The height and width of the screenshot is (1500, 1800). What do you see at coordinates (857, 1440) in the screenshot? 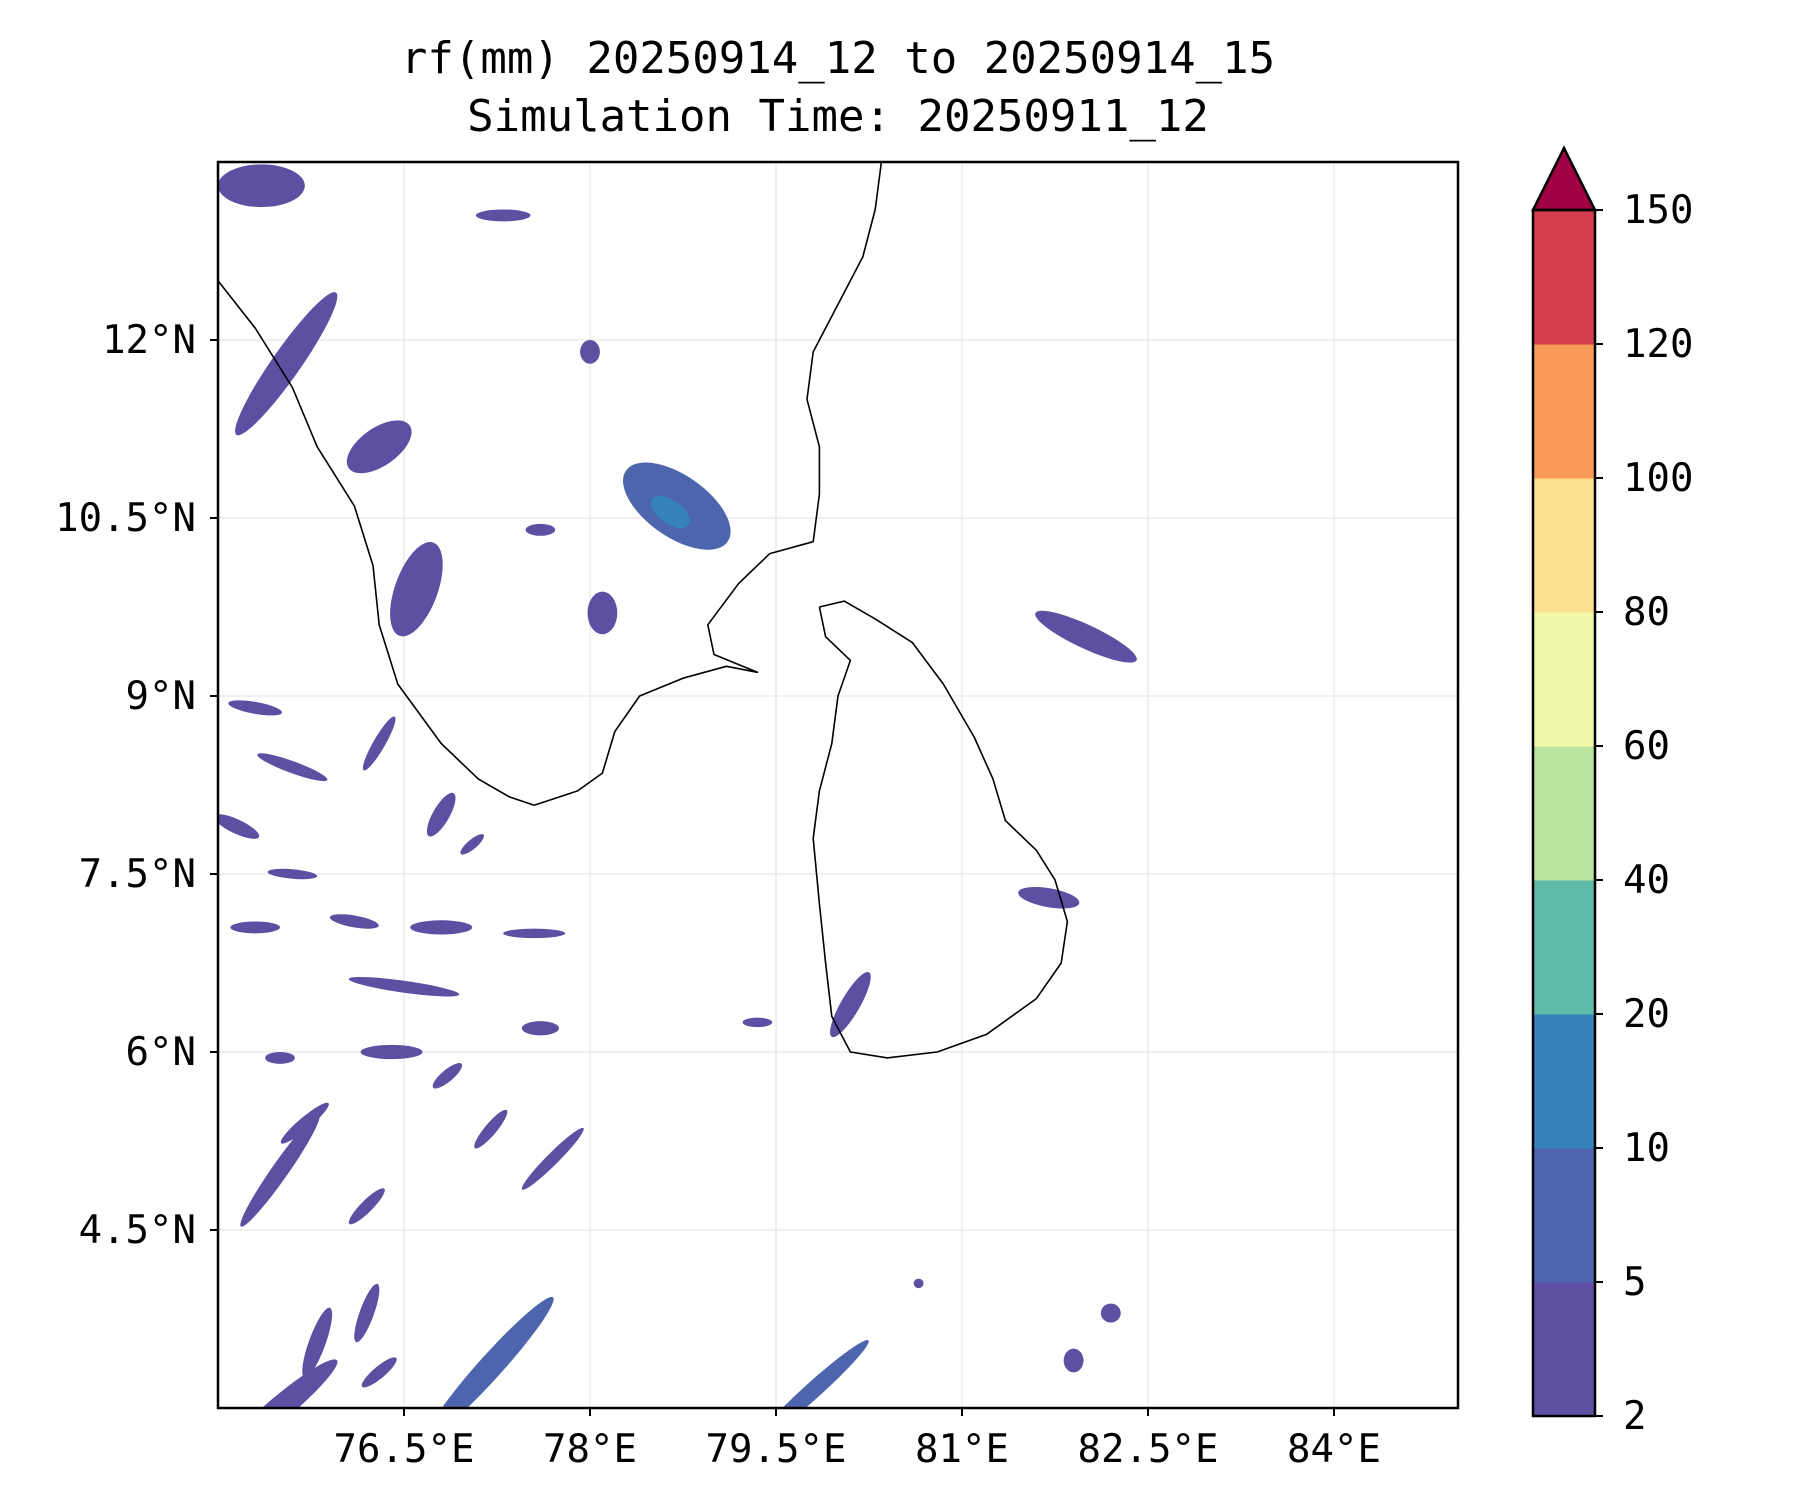
I see `x-axis-ticks: 76.5°E 78°E 79.5°E 81°E 82.5°E 84°E` at bounding box center [857, 1440].